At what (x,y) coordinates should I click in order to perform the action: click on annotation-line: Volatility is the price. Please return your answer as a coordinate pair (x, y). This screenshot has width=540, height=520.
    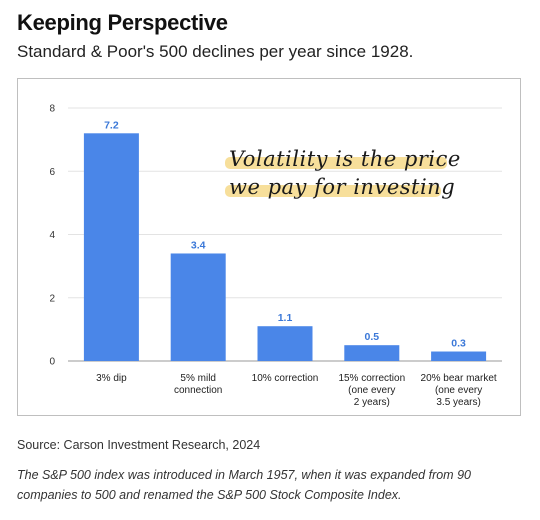
    Looking at the image, I should click on (345, 159).